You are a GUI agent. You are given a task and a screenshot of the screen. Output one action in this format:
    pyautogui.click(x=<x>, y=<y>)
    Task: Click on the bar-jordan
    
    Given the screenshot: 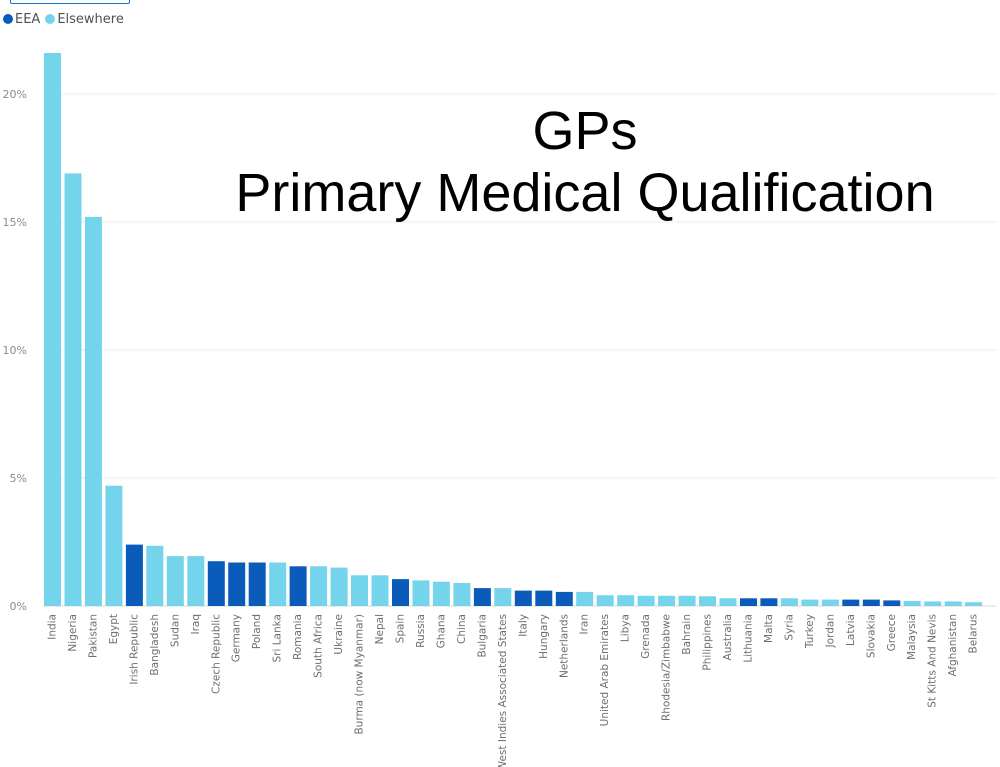 What is the action you would take?
    pyautogui.click(x=830, y=602)
    